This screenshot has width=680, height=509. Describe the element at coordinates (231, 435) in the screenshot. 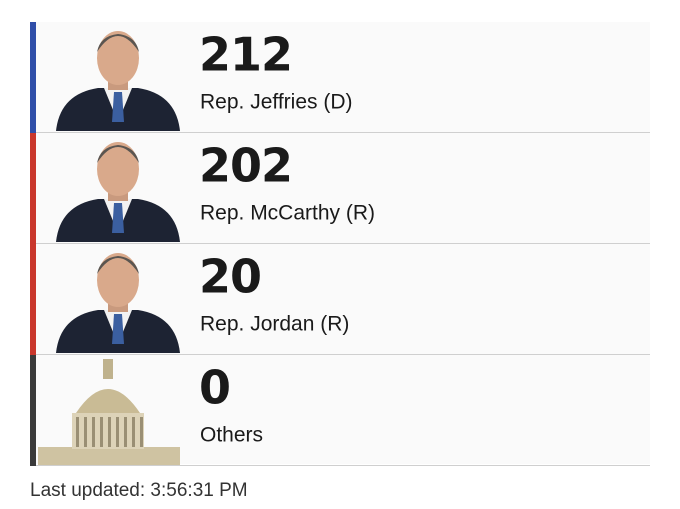

I see `candidate-name: Others` at that location.